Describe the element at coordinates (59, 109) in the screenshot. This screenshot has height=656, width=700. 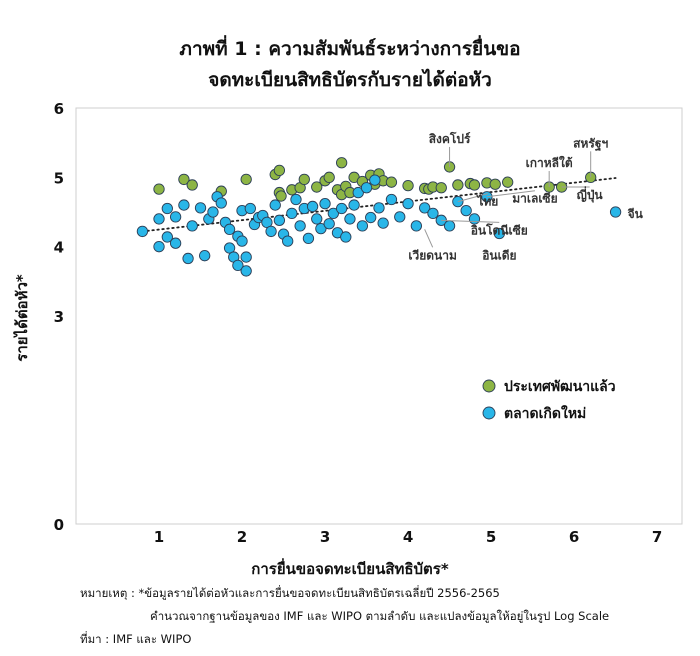
I see `y-tick-label: 6` at that location.